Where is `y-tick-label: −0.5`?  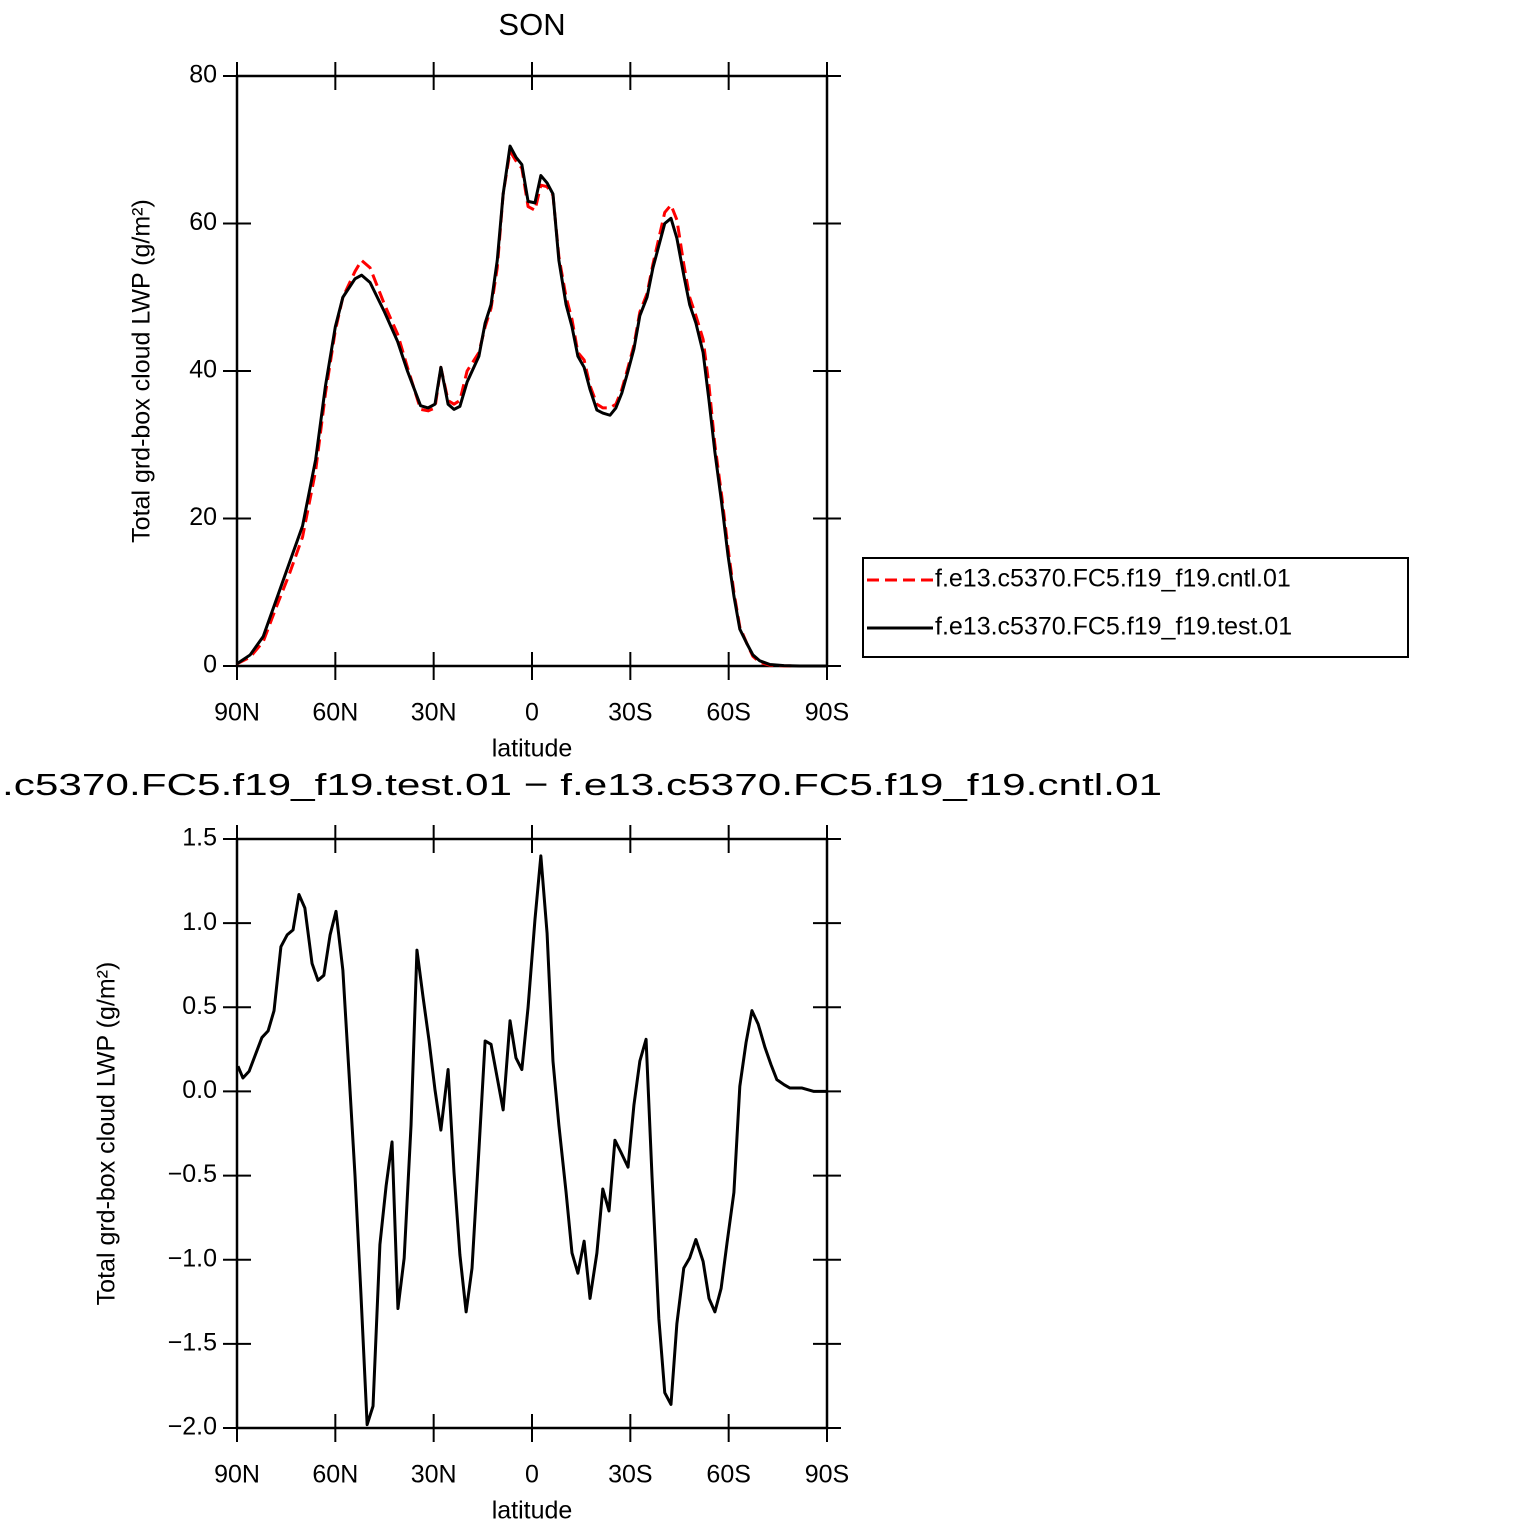
y-tick-label: −0.5 is located at coordinates (192, 1174).